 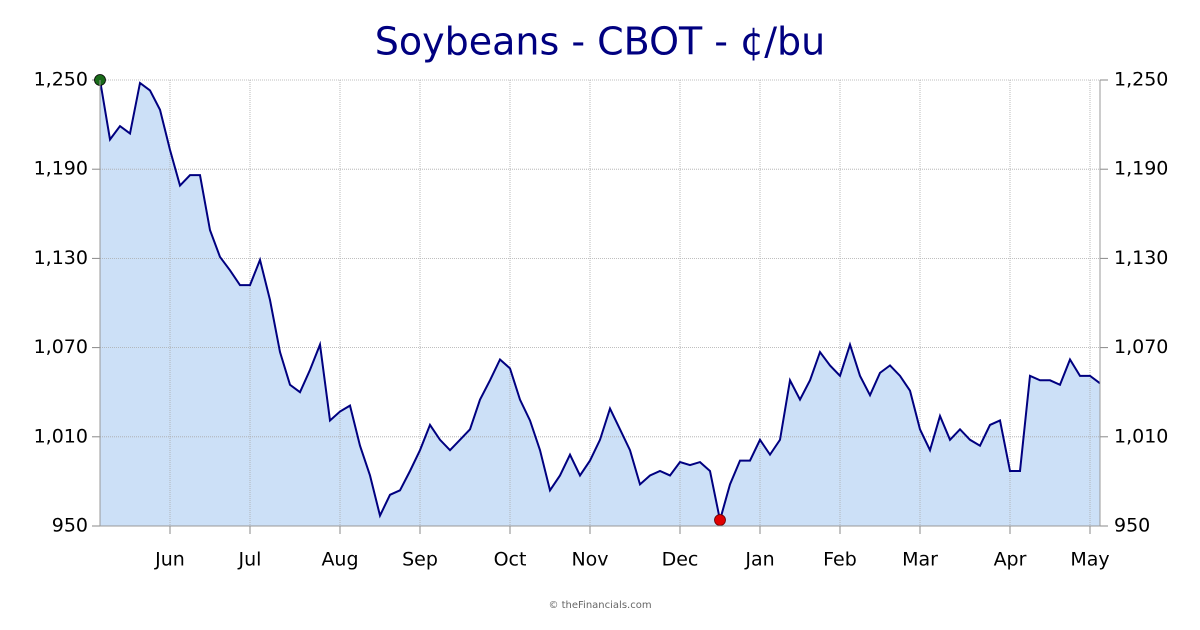 What do you see at coordinates (1089, 560) in the screenshot?
I see `x-tick-label: May` at bounding box center [1089, 560].